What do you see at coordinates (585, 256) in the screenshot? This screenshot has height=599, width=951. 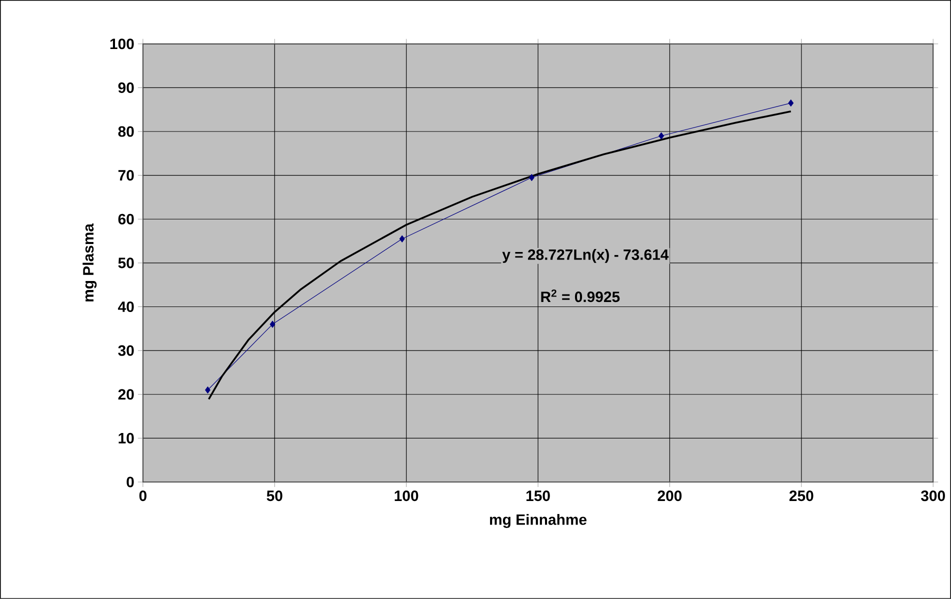 I see `annotation: y = 28.727Ln(x) - 73.614` at bounding box center [585, 256].